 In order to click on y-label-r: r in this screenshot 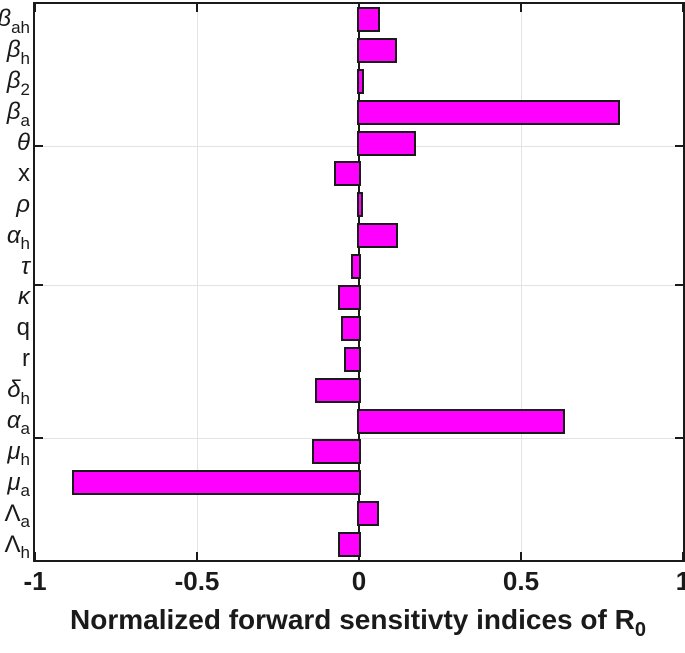, I will do `click(15, 359)`.